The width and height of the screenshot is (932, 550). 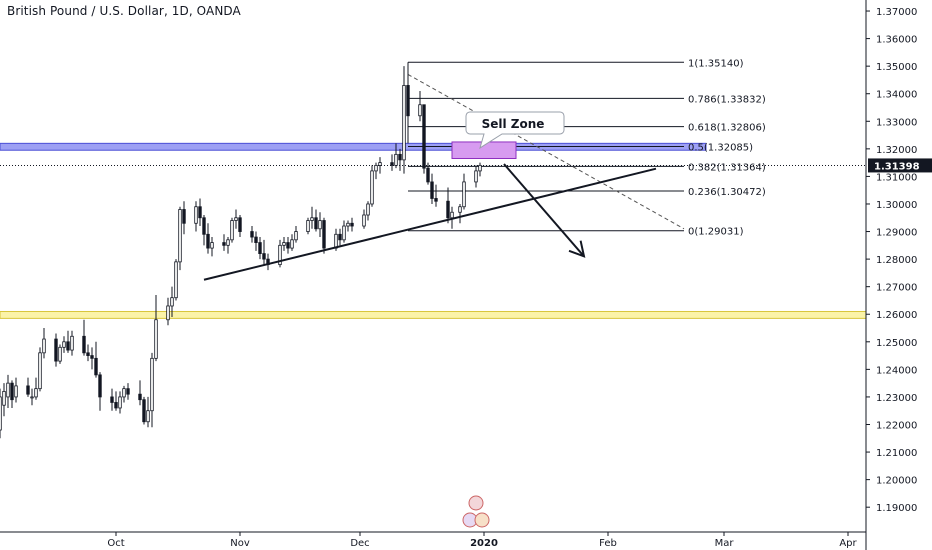 What do you see at coordinates (896, 425) in the screenshot?
I see `price-axis-label: 1.22000` at bounding box center [896, 425].